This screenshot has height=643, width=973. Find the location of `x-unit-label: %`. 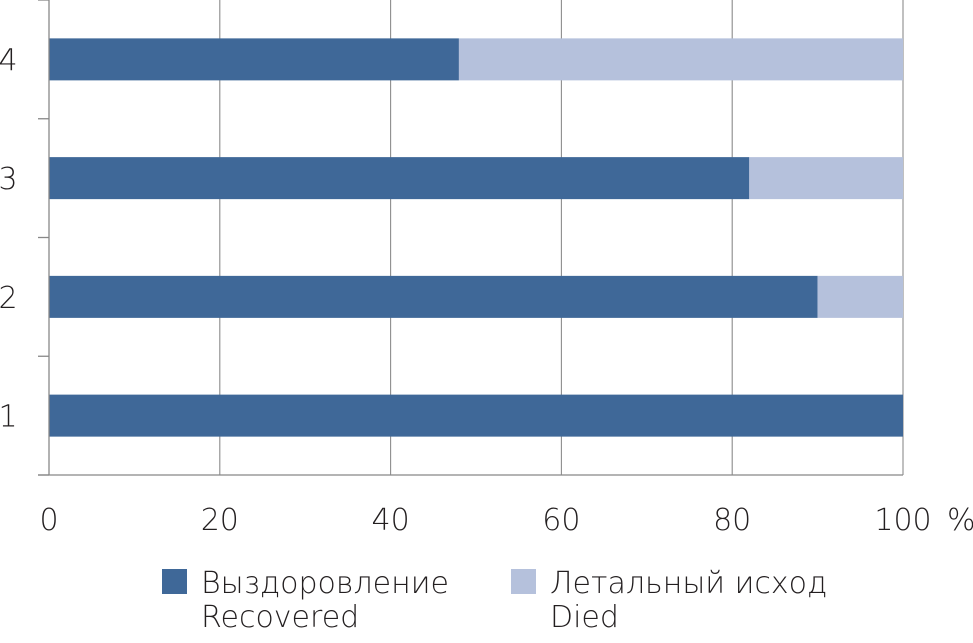

x-unit-label: % is located at coordinates (960, 520).